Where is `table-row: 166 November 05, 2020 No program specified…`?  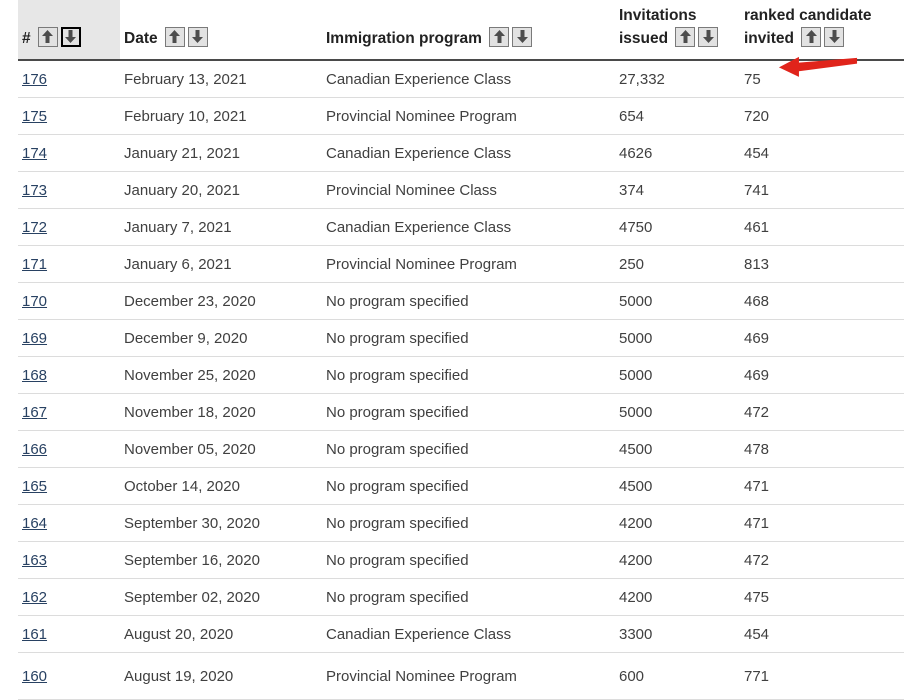 table-row: 166 November 05, 2020 No program specified… is located at coordinates (461, 449).